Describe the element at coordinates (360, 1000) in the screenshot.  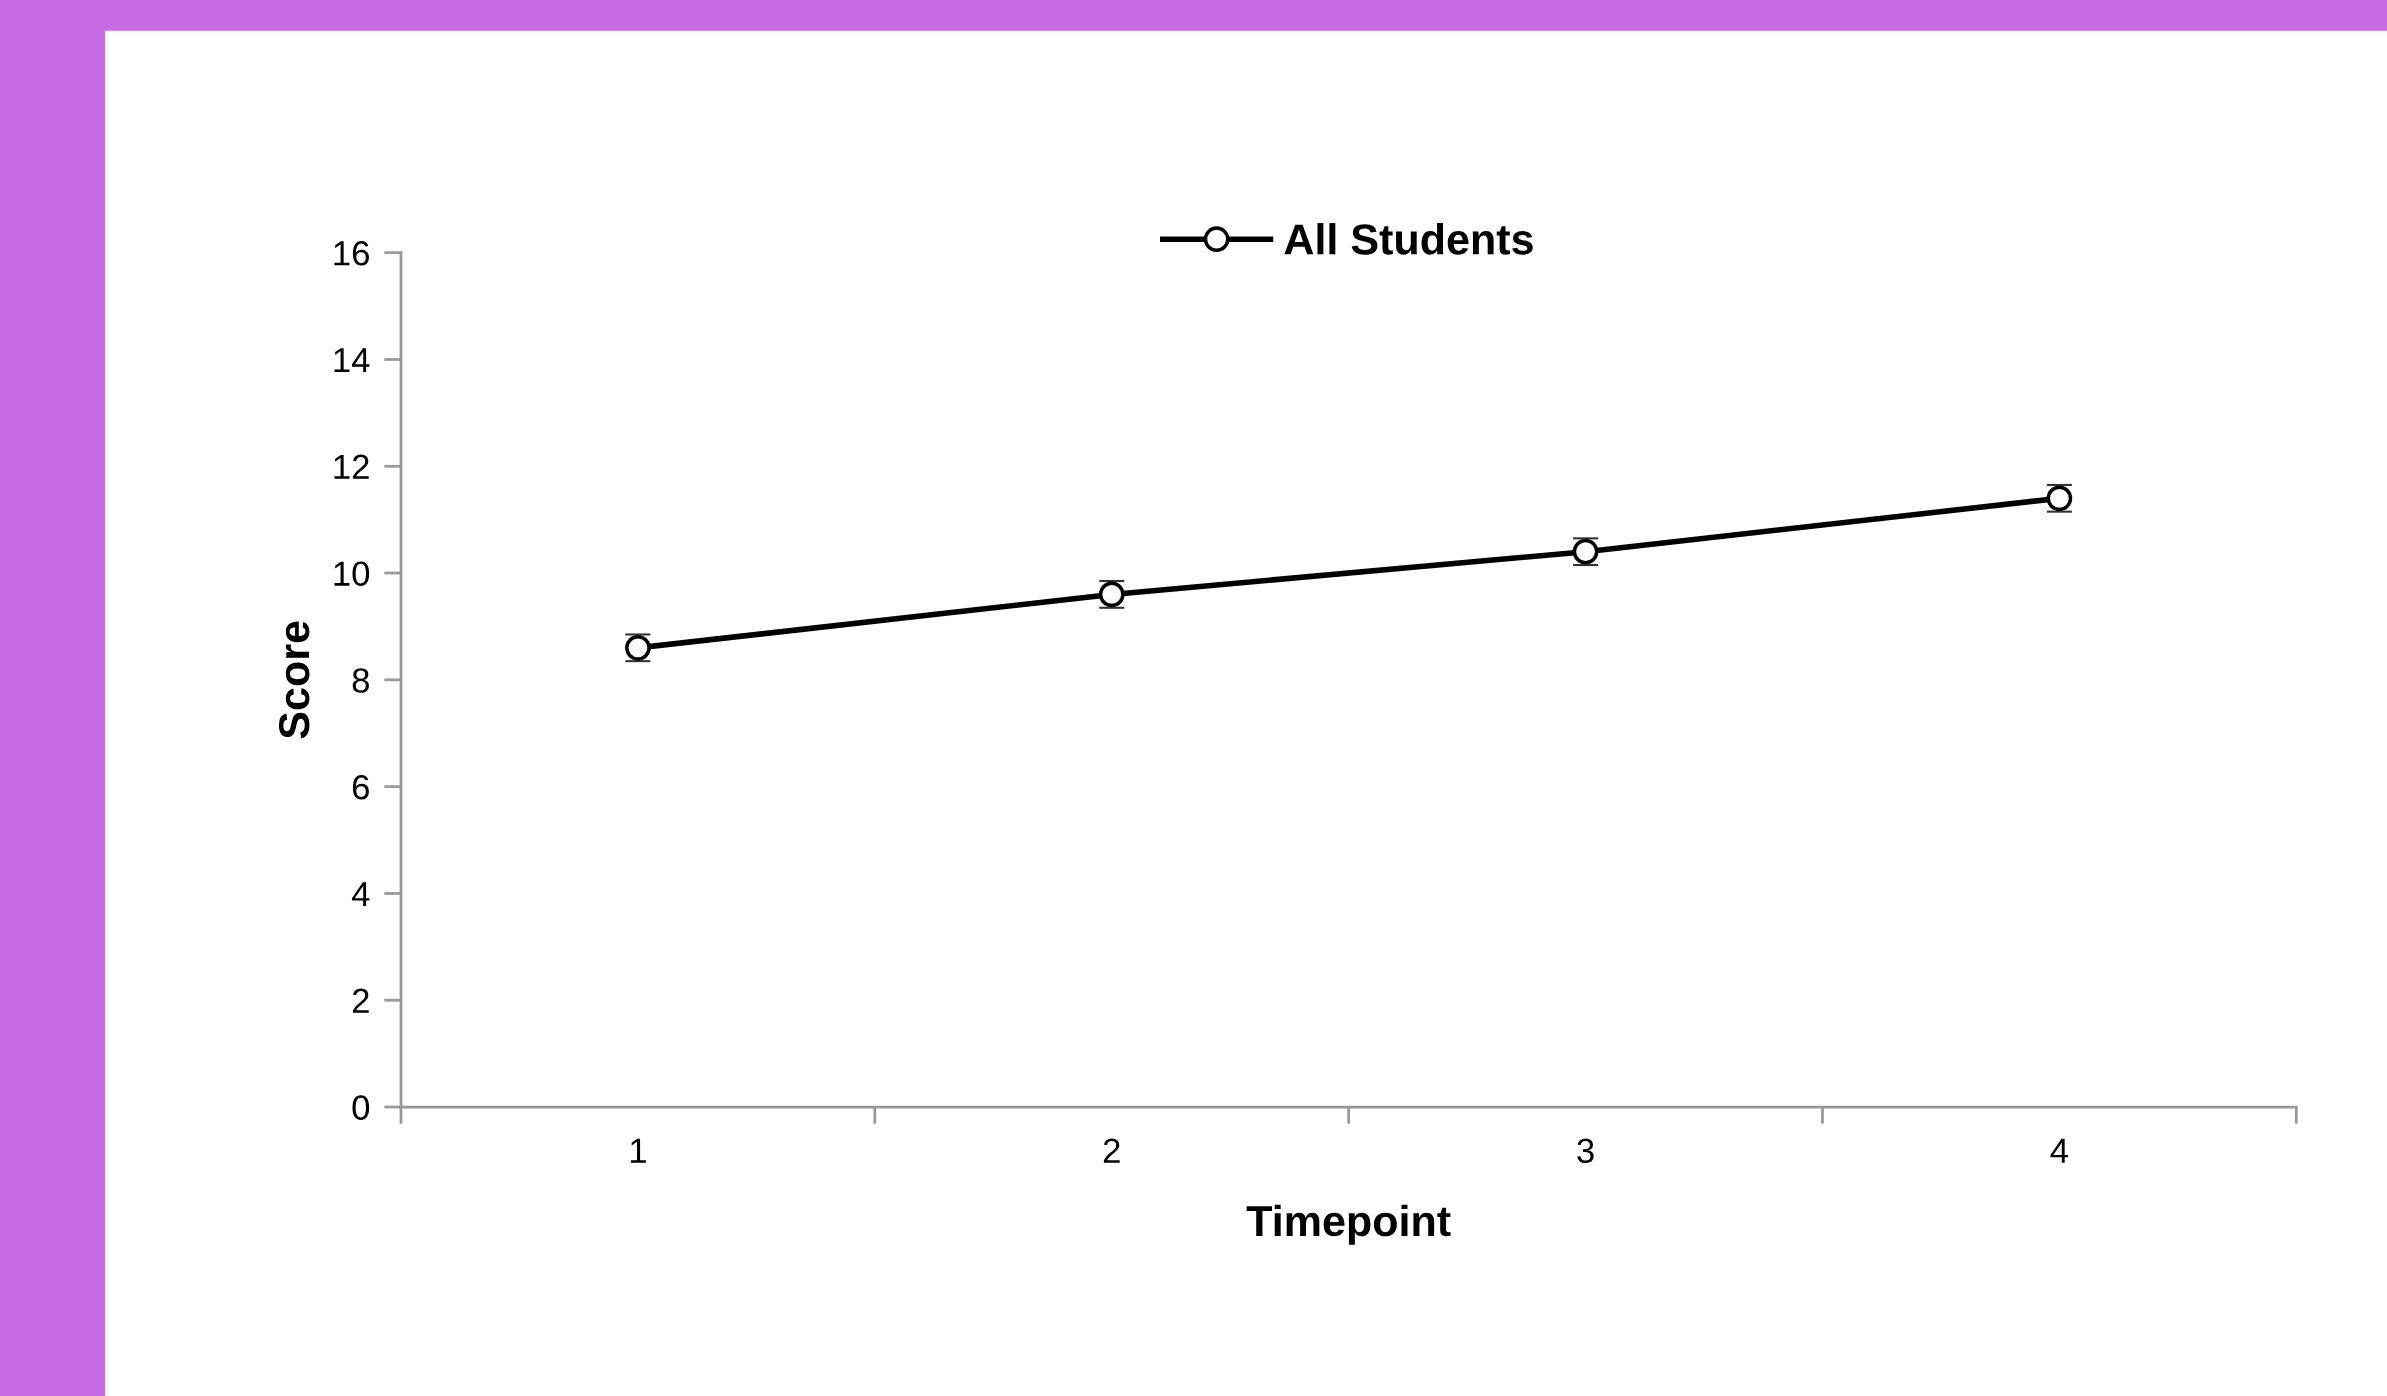
I see `y-tick-label: 2` at that location.